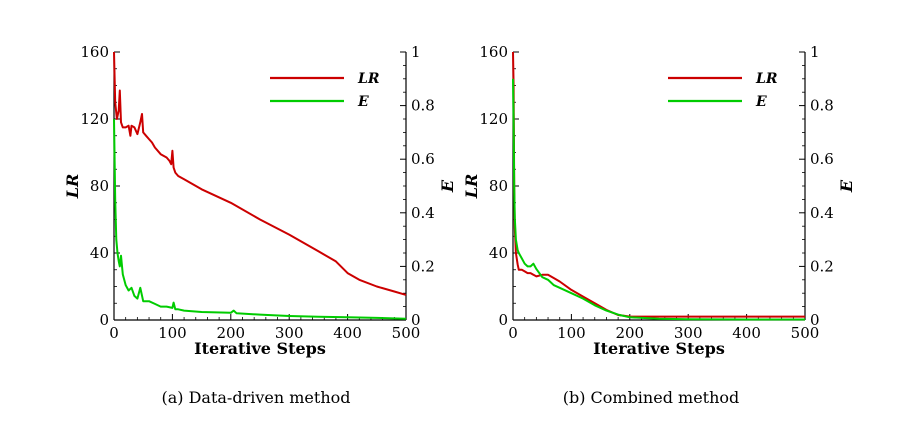  Describe the element at coordinates (255, 397) in the screenshot. I see `figure-caption: (a) Data-driven method` at that location.